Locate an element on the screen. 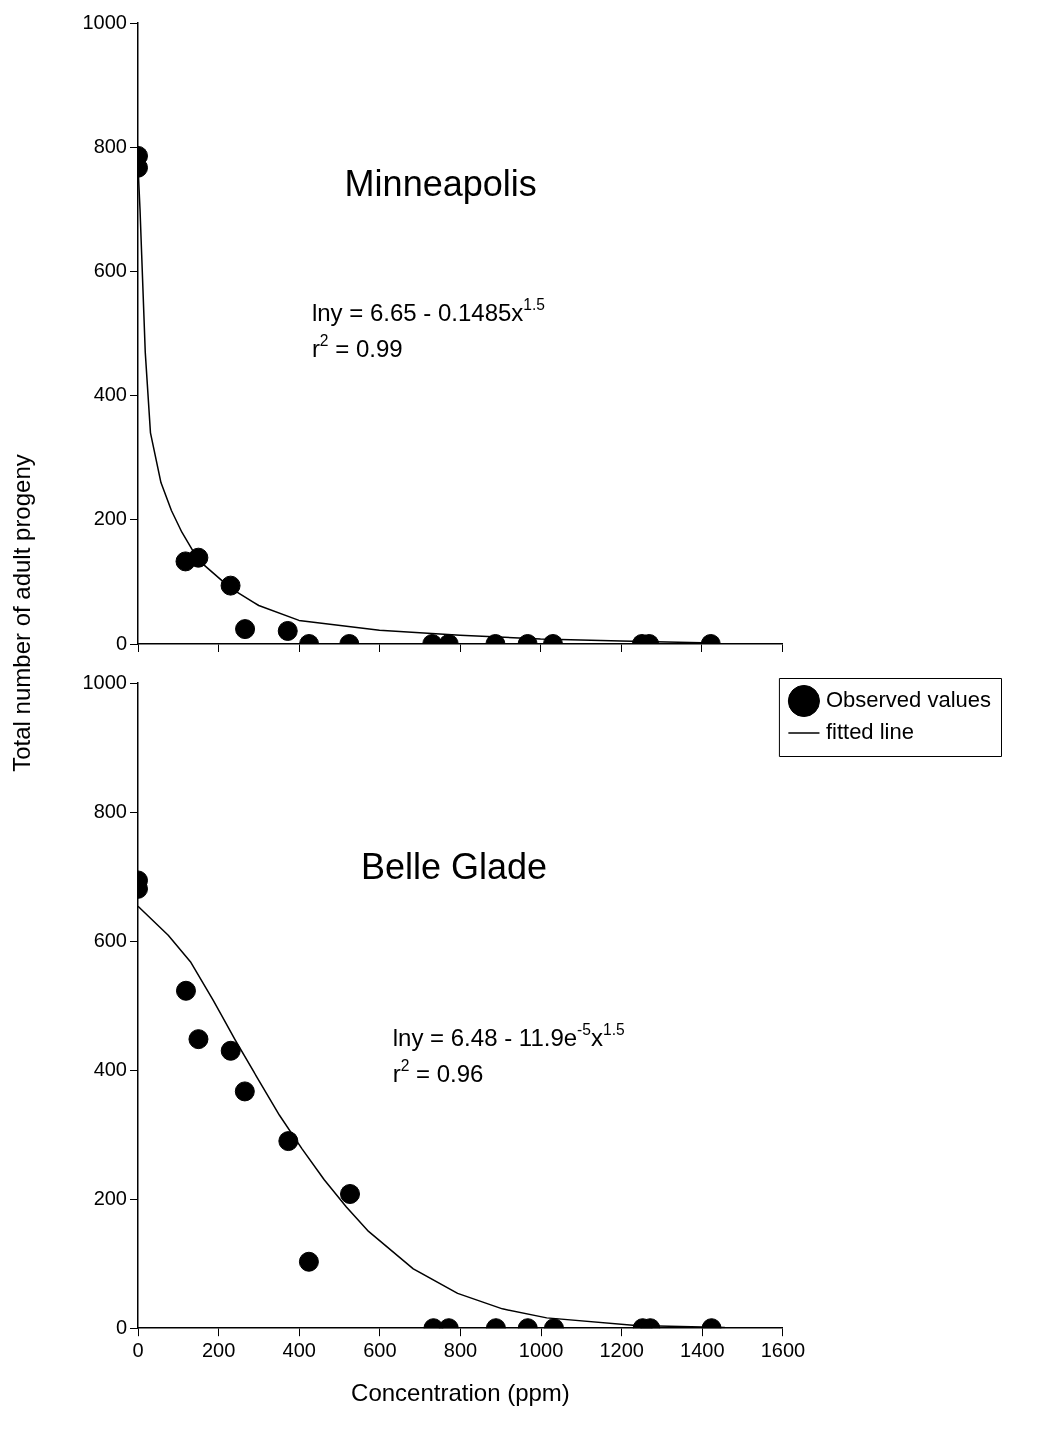 Image resolution: width=1050 pixels, height=1435 pixels. text: Belle Glade is located at coordinates (454, 866).